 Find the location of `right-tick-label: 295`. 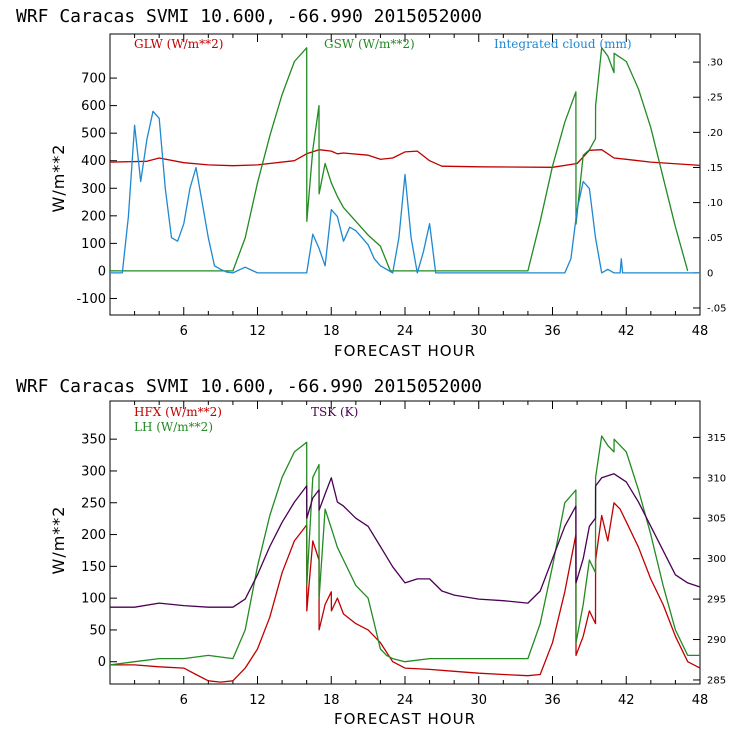

right-tick-label: 295 is located at coordinates (716, 600).